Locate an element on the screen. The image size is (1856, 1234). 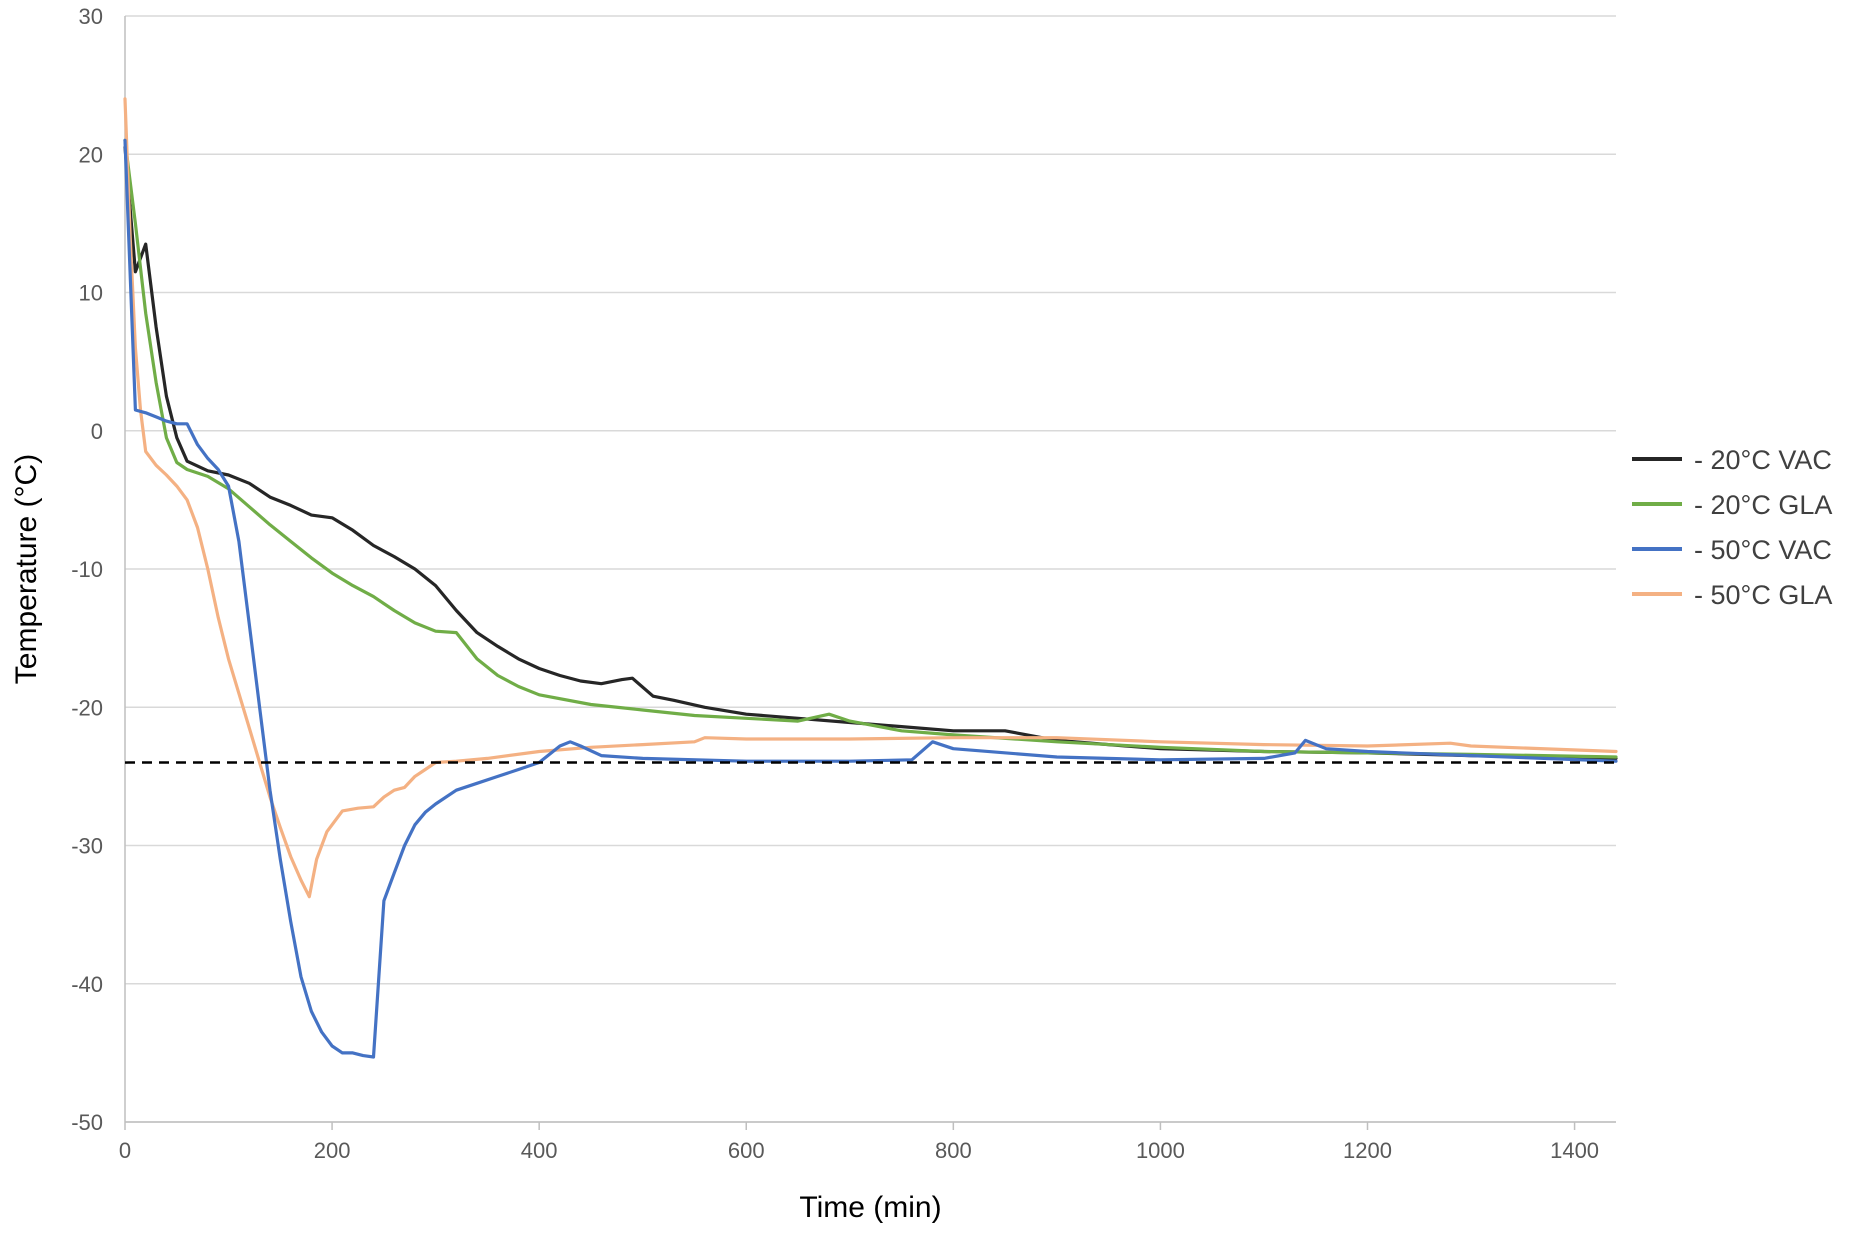
x-tick-label: 800 is located at coordinates (953, 1150).